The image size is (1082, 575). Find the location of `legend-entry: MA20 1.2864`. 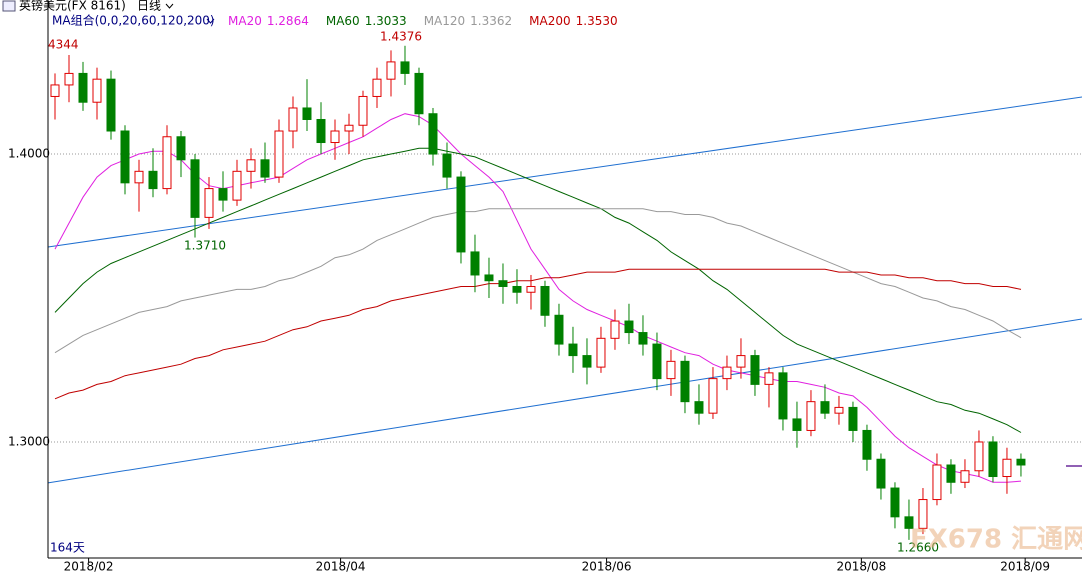

legend-entry: MA20 1.2864 is located at coordinates (268, 21).